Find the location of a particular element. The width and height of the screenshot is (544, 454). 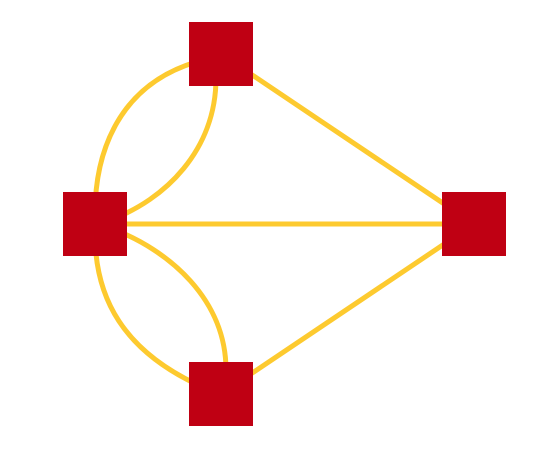

node-left is located at coordinates (95, 224).